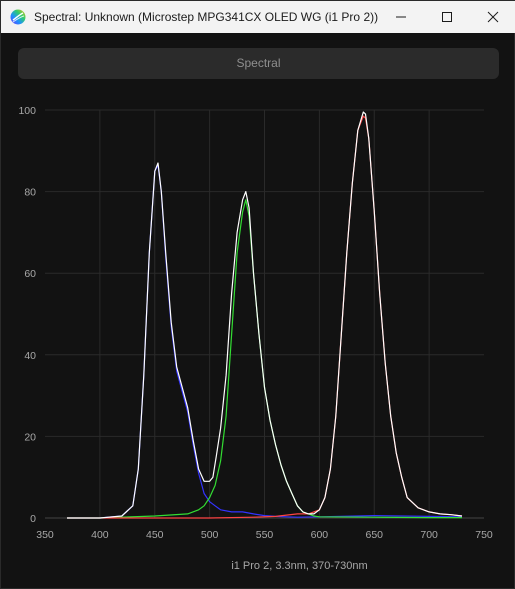 This screenshot has width=515, height=589. Describe the element at coordinates (45, 535) in the screenshot. I see `x-tick-label: 350` at that location.